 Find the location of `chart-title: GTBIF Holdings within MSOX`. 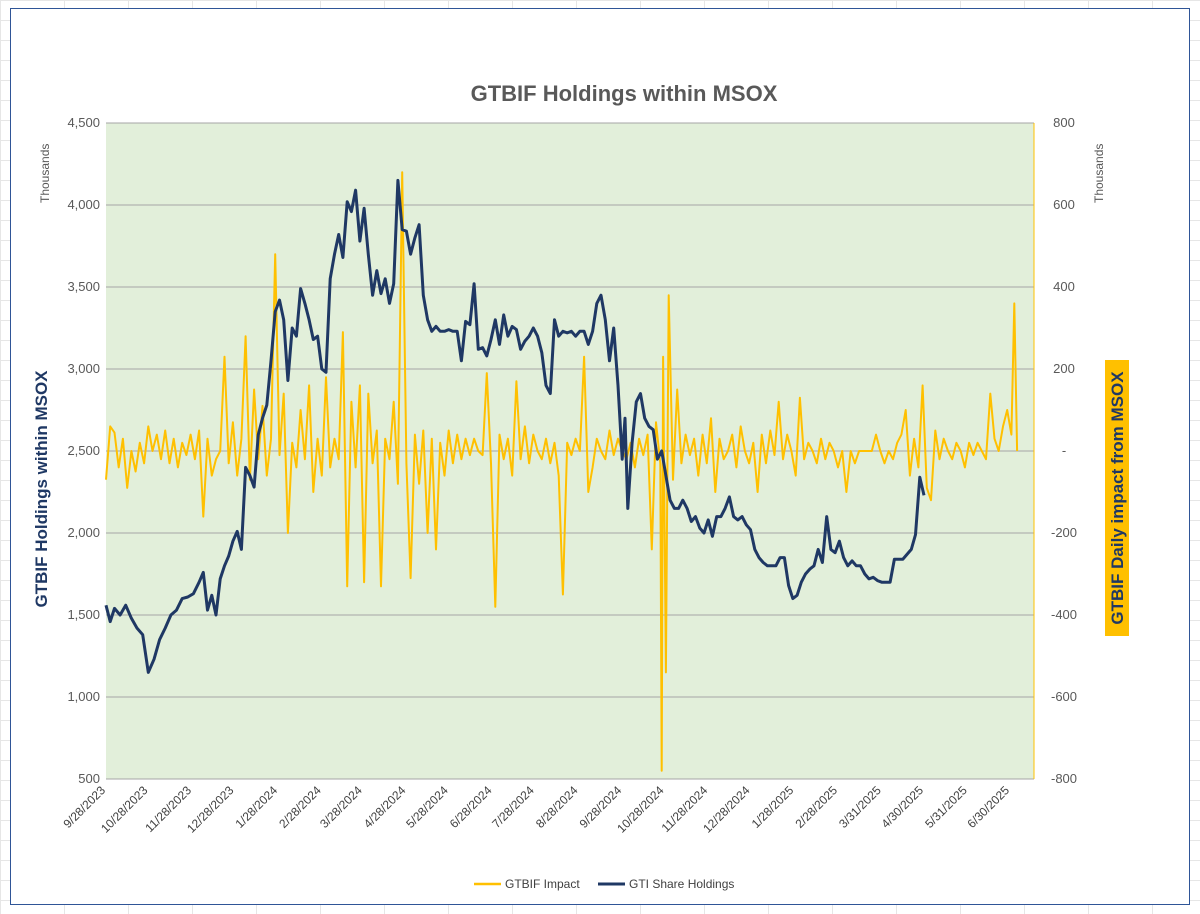

chart-title: GTBIF Holdings within MSOX is located at coordinates (624, 93).